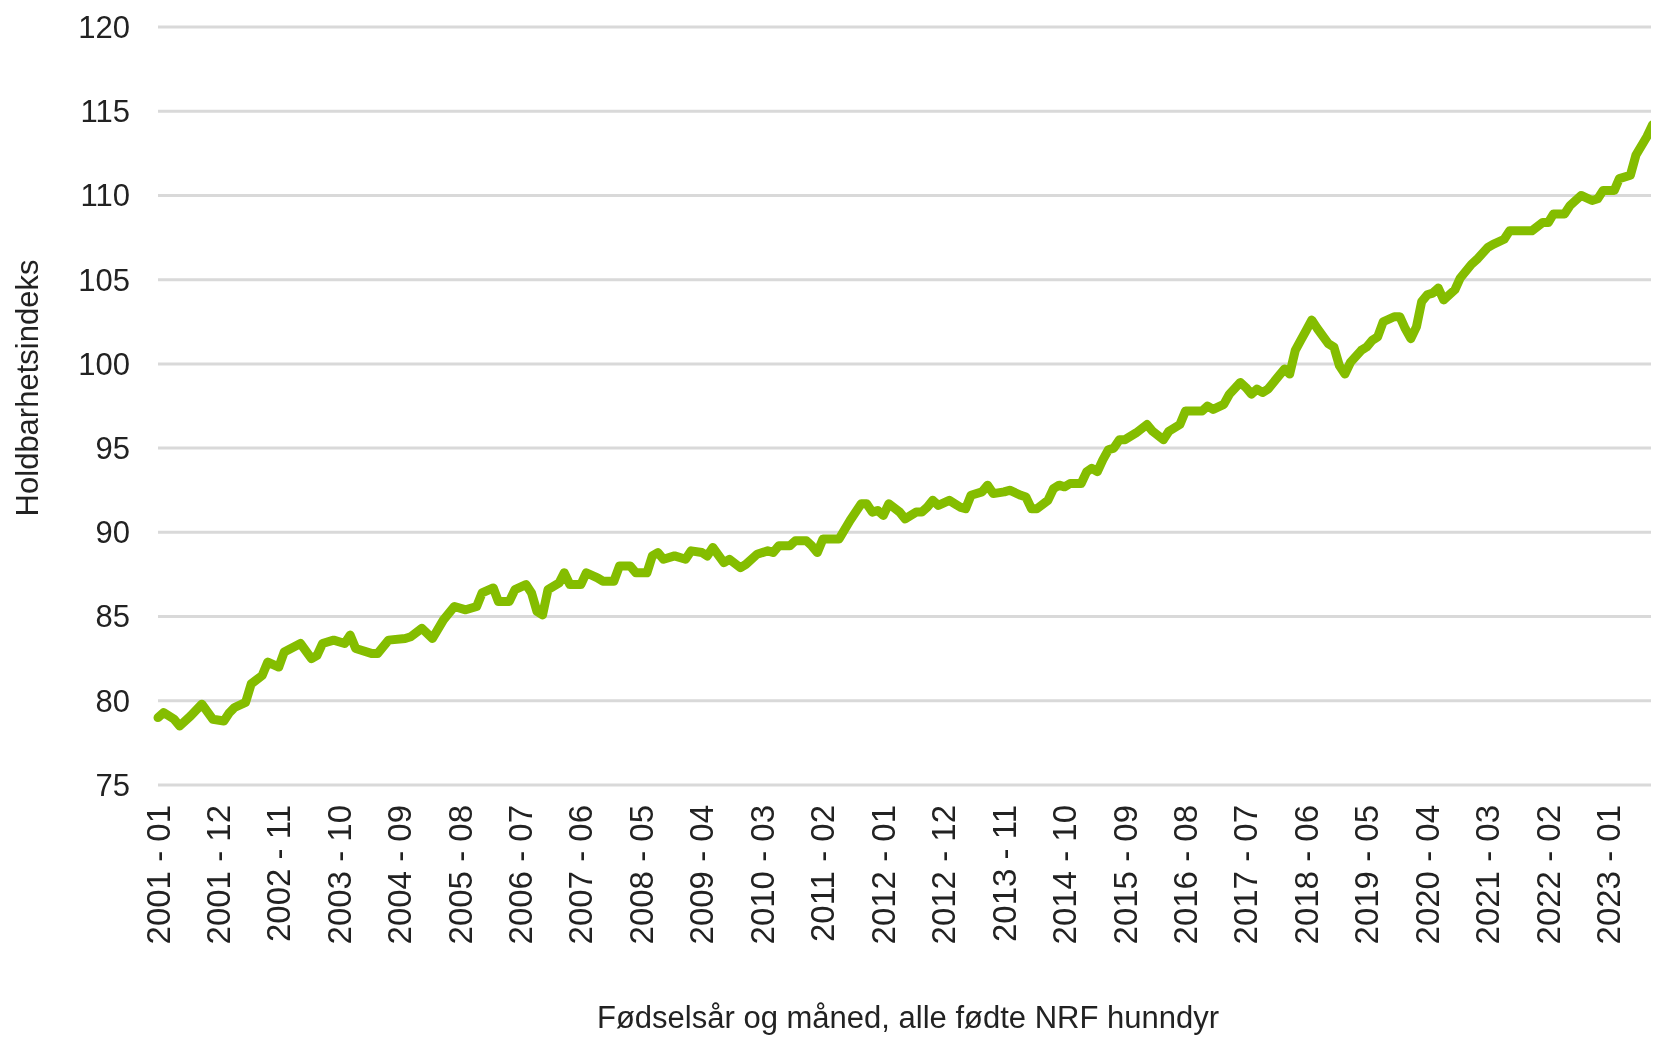 This screenshot has height=1046, width=1659. What do you see at coordinates (1185, 875) in the screenshot?
I see `x-tick-label: 2016 - 08` at bounding box center [1185, 875].